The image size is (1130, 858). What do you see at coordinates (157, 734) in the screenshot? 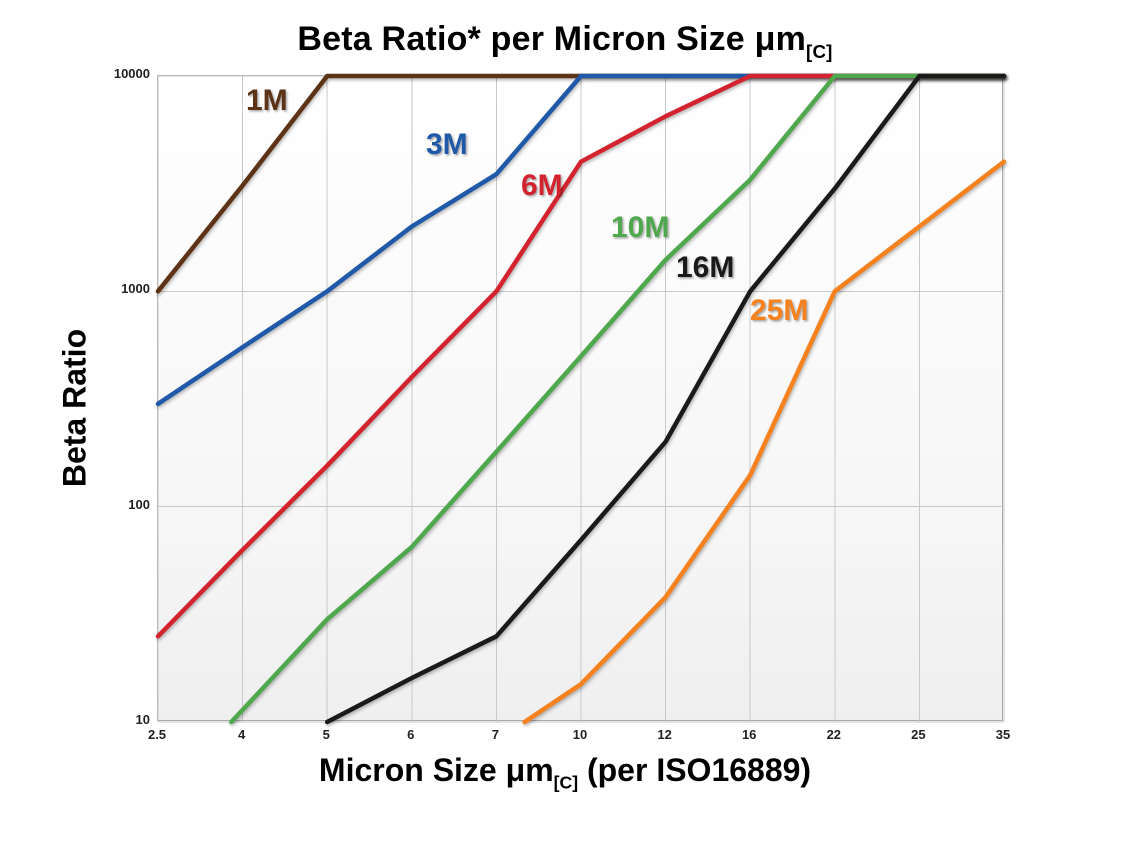
I see `x-tick-label: 2.5` at bounding box center [157, 734].